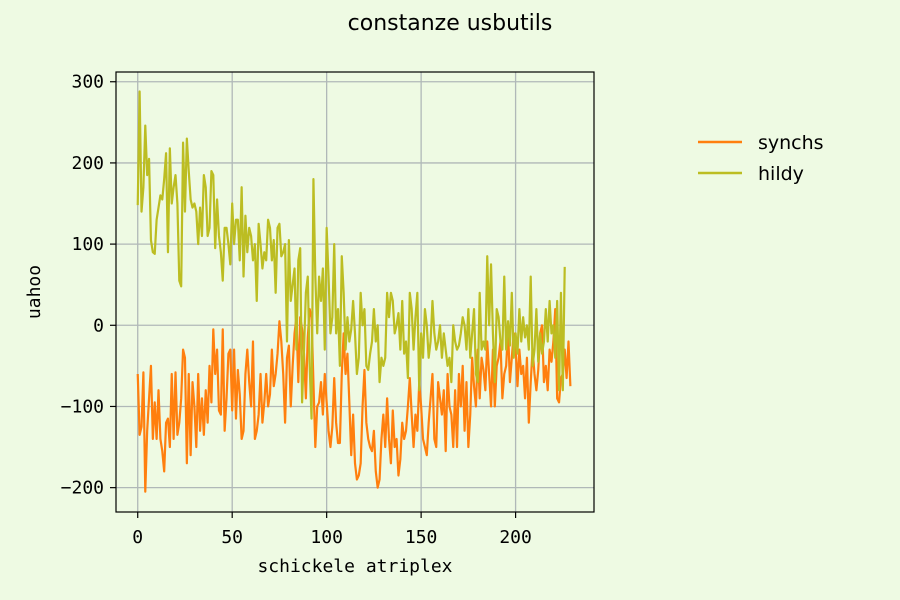  Describe the element at coordinates (98, 325) in the screenshot. I see `y-tick-label: 0` at that location.